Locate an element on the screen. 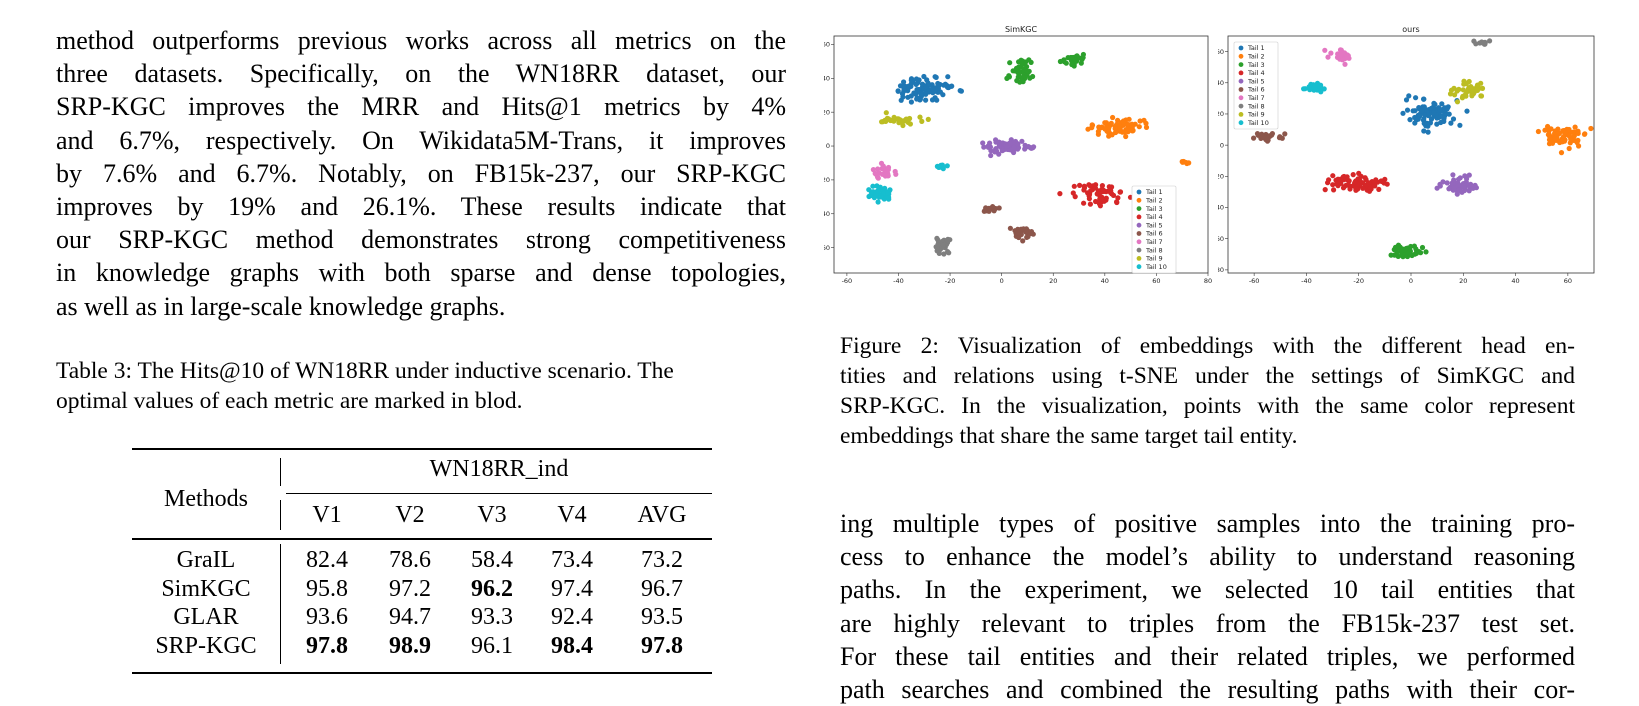 This screenshot has width=1639, height=706. value-cell: 93.6 is located at coordinates (327, 617).